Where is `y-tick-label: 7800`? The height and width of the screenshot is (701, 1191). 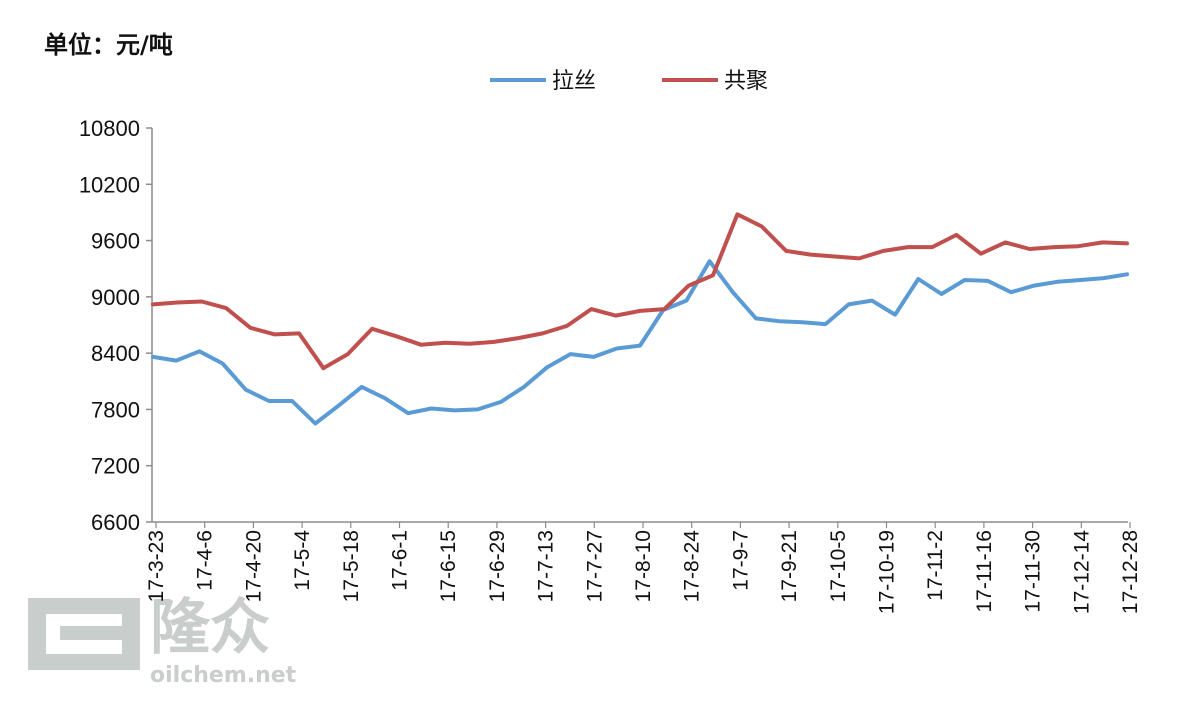
y-tick-label: 7800 is located at coordinates (115, 409).